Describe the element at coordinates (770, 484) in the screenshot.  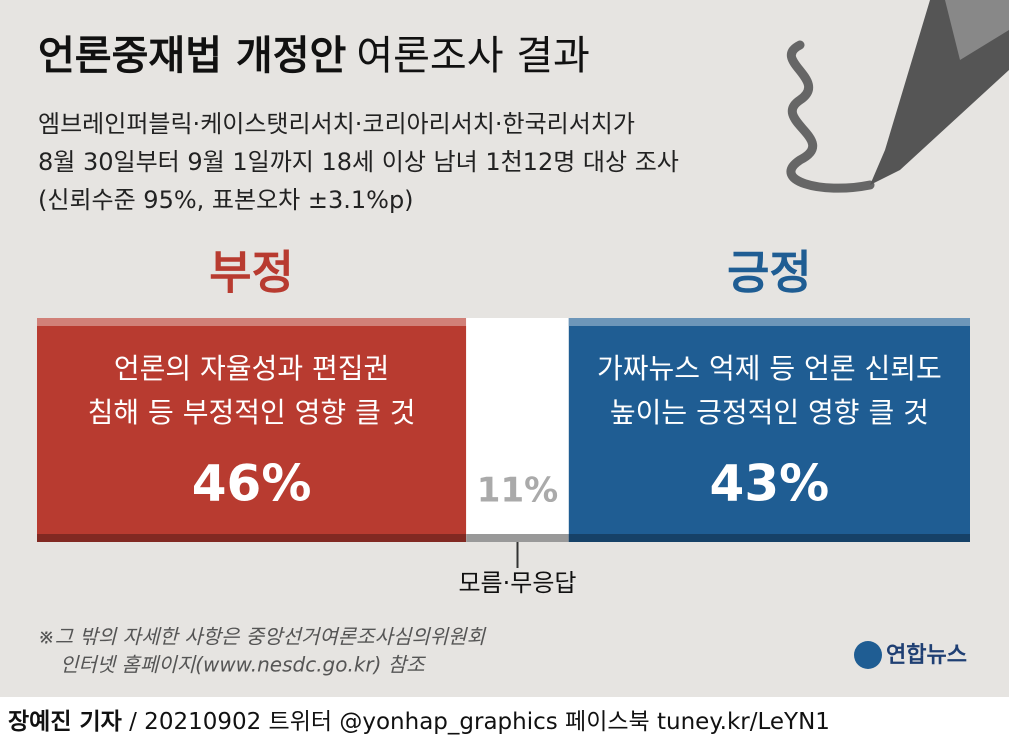
I see `value-label: 43%` at that location.